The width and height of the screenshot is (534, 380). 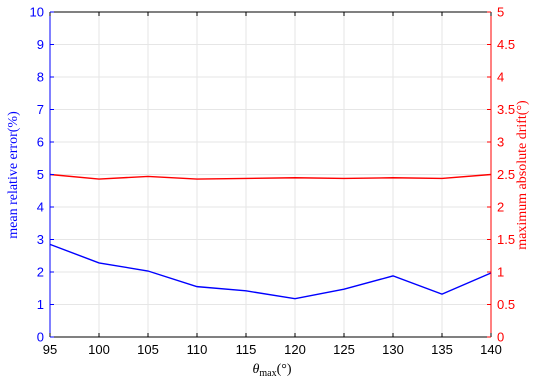 I want to click on y-axis-title-right: maximum absolute drift(°), so click(x=522, y=175).